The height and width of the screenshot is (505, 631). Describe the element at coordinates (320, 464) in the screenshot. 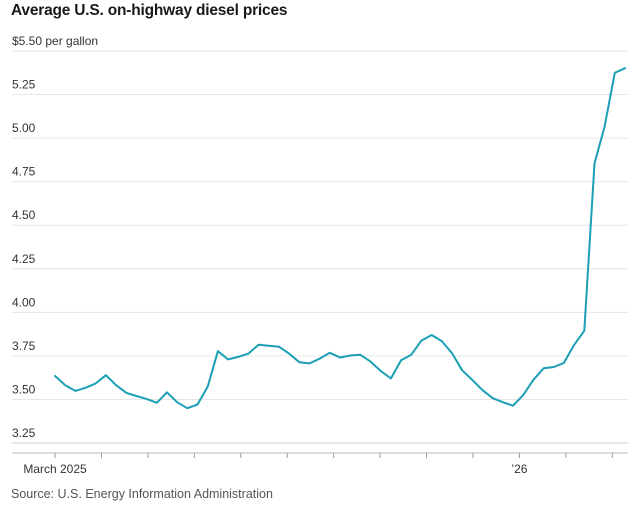

I see `x-axis: March 2025 ’26` at that location.